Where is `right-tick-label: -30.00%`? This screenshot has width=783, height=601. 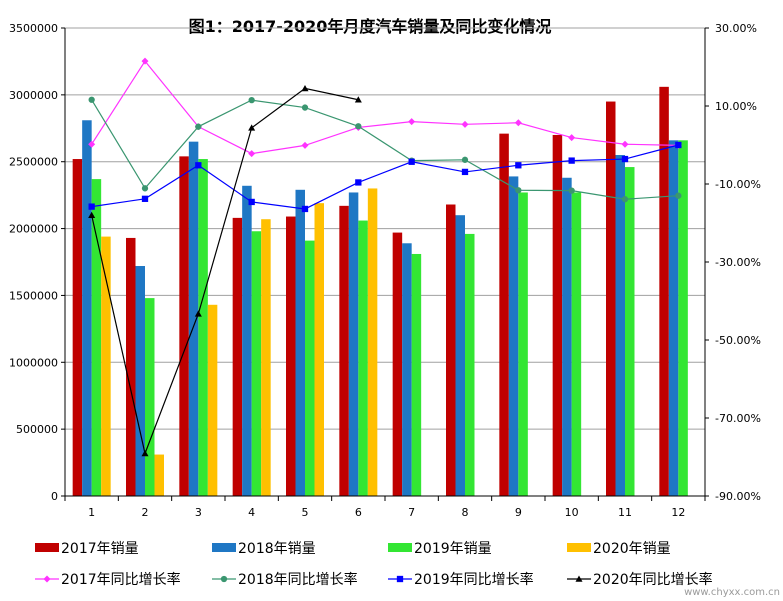
right-tick-label: -30.00% is located at coordinates (738, 262).